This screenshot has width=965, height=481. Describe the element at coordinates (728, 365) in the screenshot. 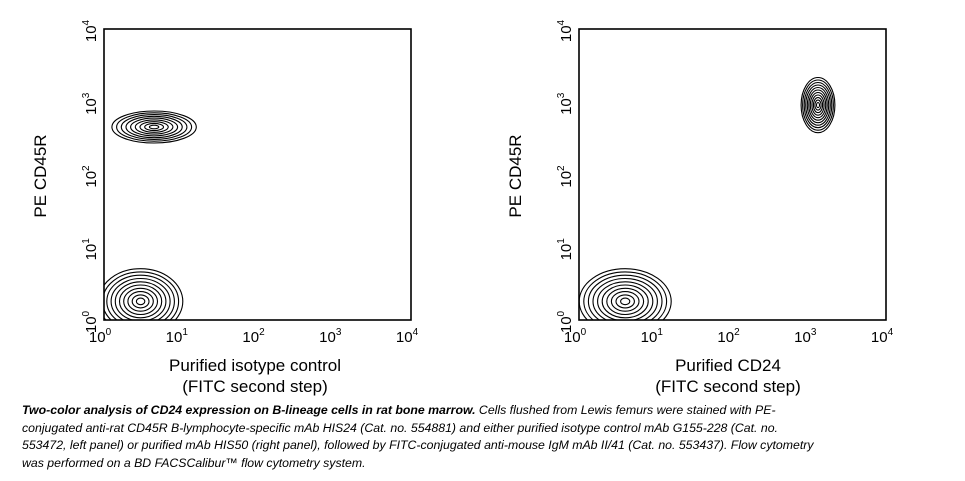

I see `x-axis-label-line1: Purified CD24` at that location.